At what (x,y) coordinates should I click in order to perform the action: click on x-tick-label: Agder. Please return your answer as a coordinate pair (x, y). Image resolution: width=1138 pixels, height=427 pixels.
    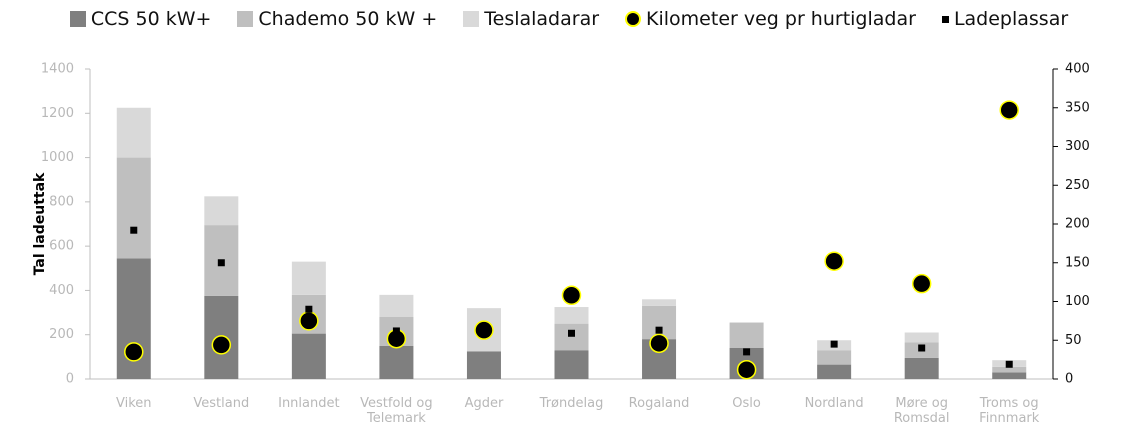
    Looking at the image, I should click on (484, 403).